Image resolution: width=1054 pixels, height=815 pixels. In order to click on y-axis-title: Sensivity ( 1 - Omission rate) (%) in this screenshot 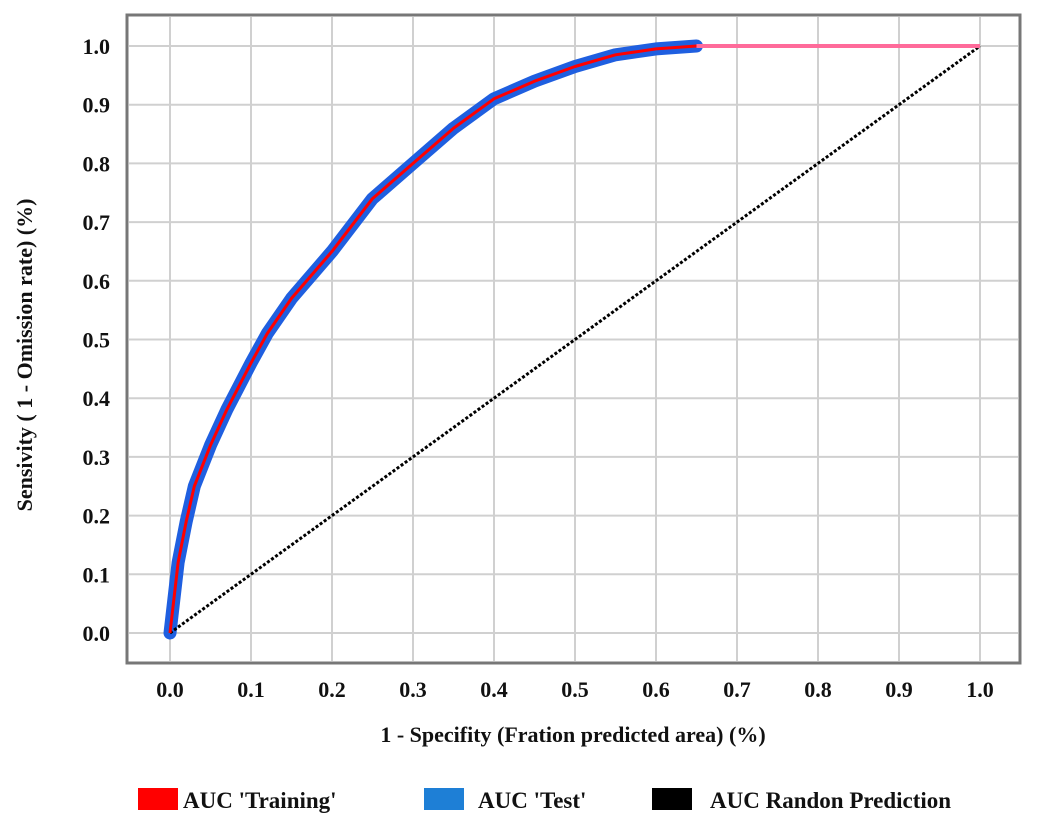, I will do `click(24, 355)`.